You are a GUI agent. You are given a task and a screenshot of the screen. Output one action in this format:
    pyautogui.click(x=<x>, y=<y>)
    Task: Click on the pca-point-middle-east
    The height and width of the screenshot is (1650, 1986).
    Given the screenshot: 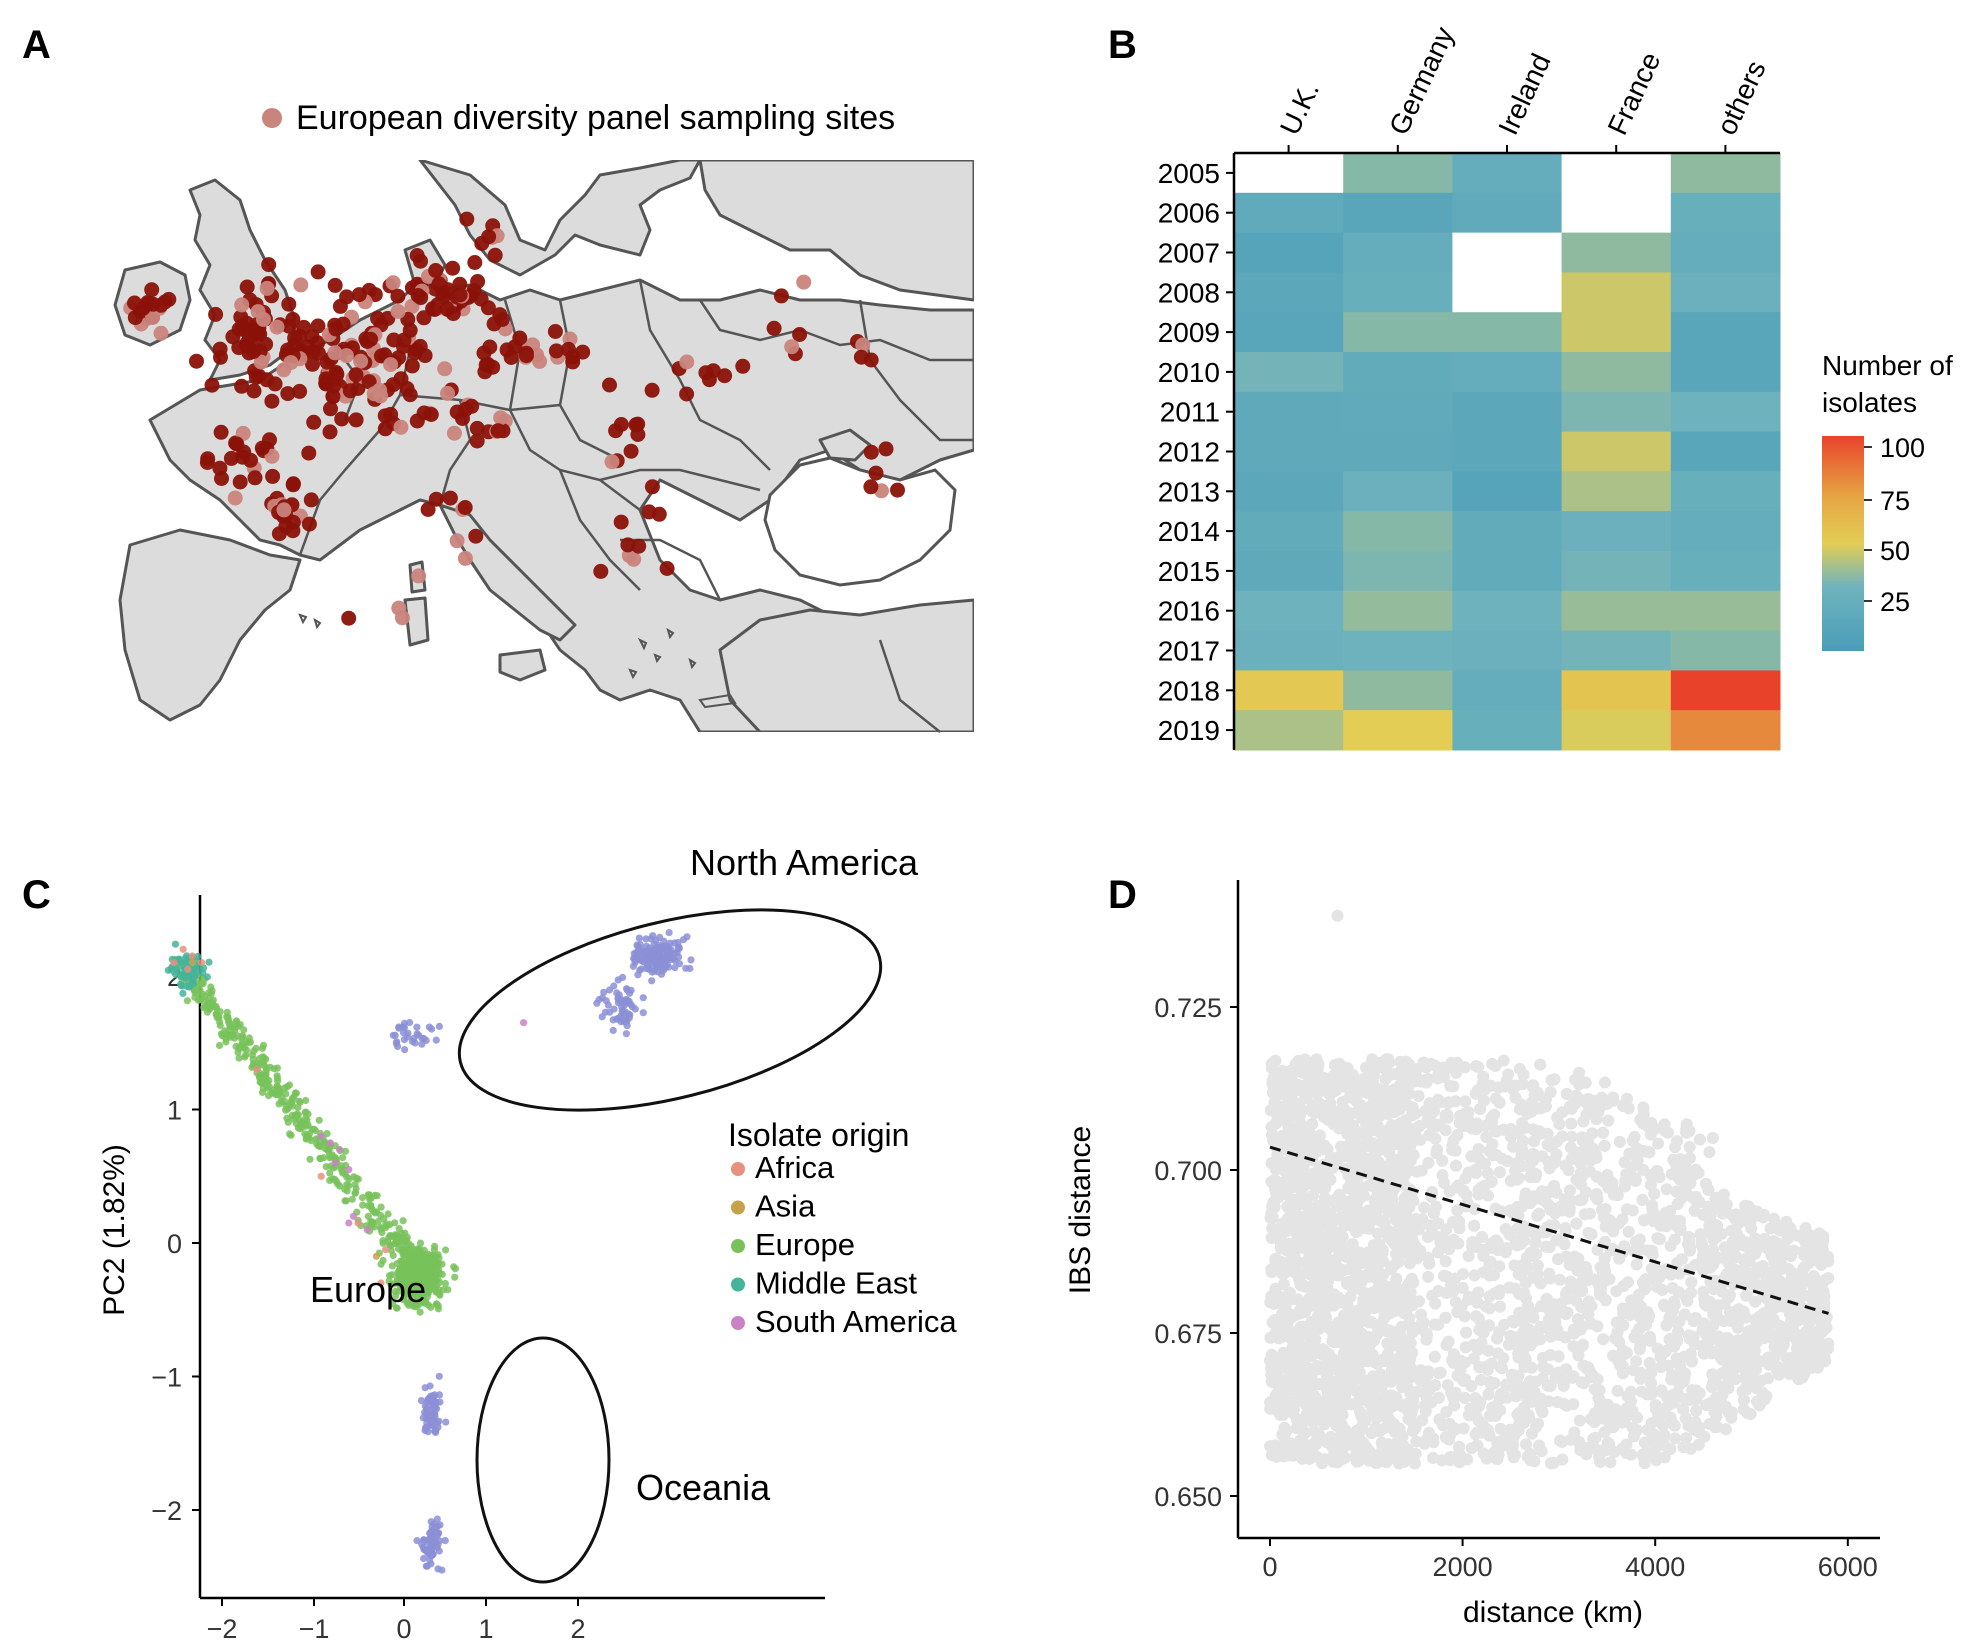 What is the action you would take?
    pyautogui.click(x=168, y=970)
    